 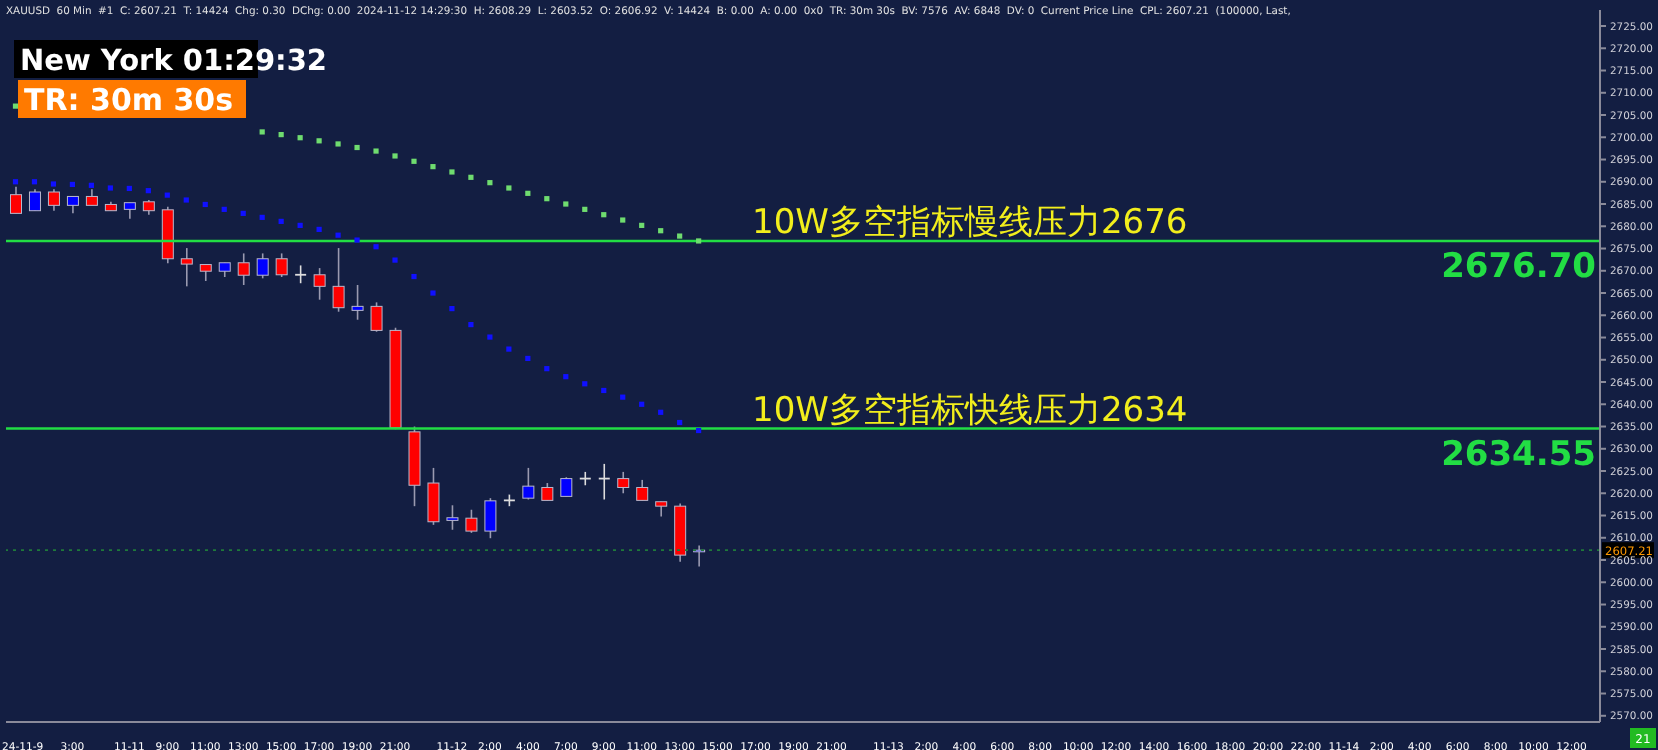 What do you see at coordinates (1519, 266) in the screenshot?
I see `ref-line-label: 2676.70` at bounding box center [1519, 266].